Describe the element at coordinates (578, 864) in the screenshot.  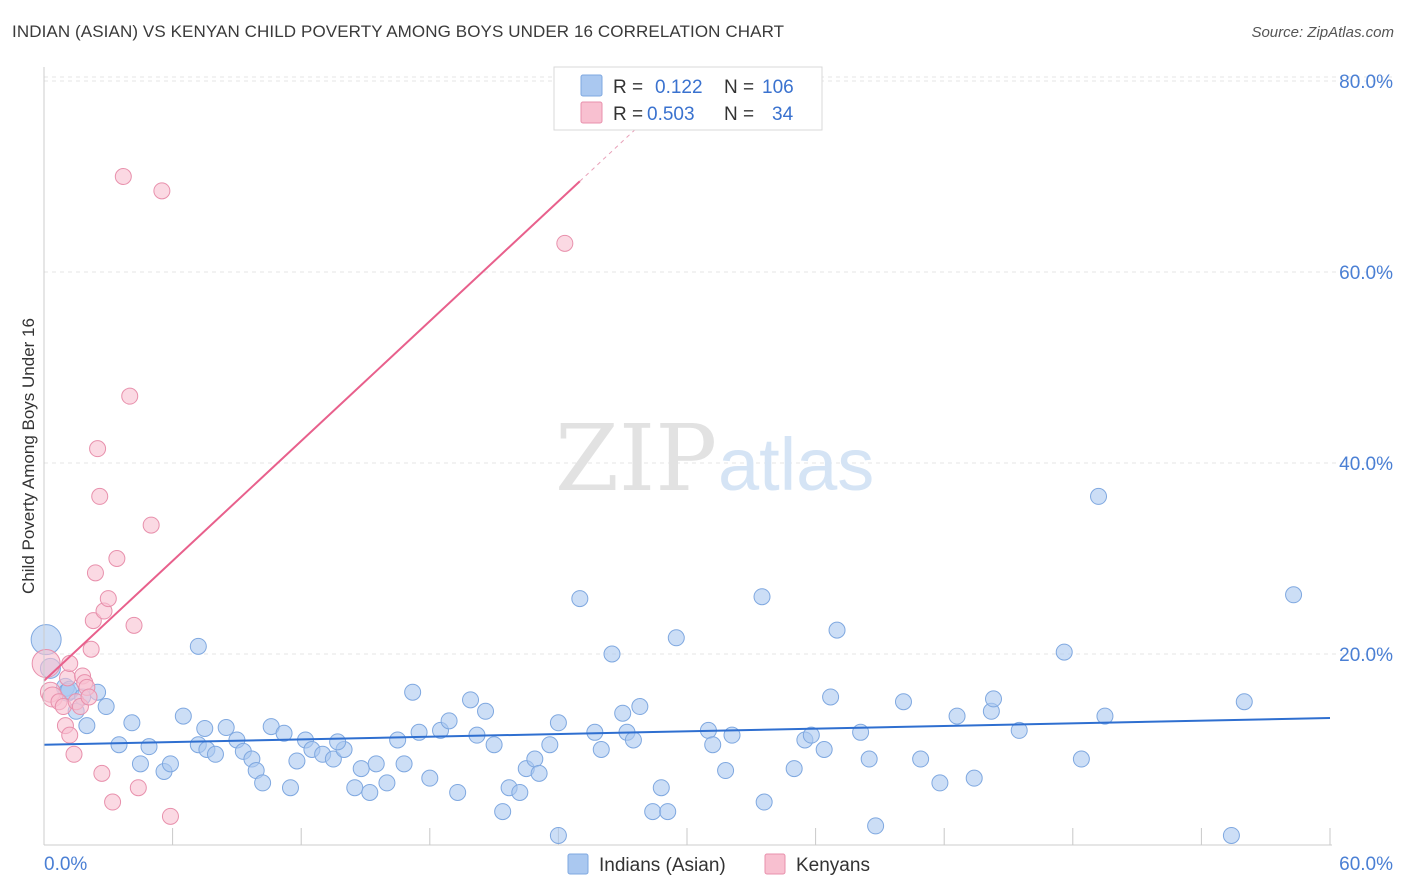
I see `bottom-legend-swatch-indians` at that location.